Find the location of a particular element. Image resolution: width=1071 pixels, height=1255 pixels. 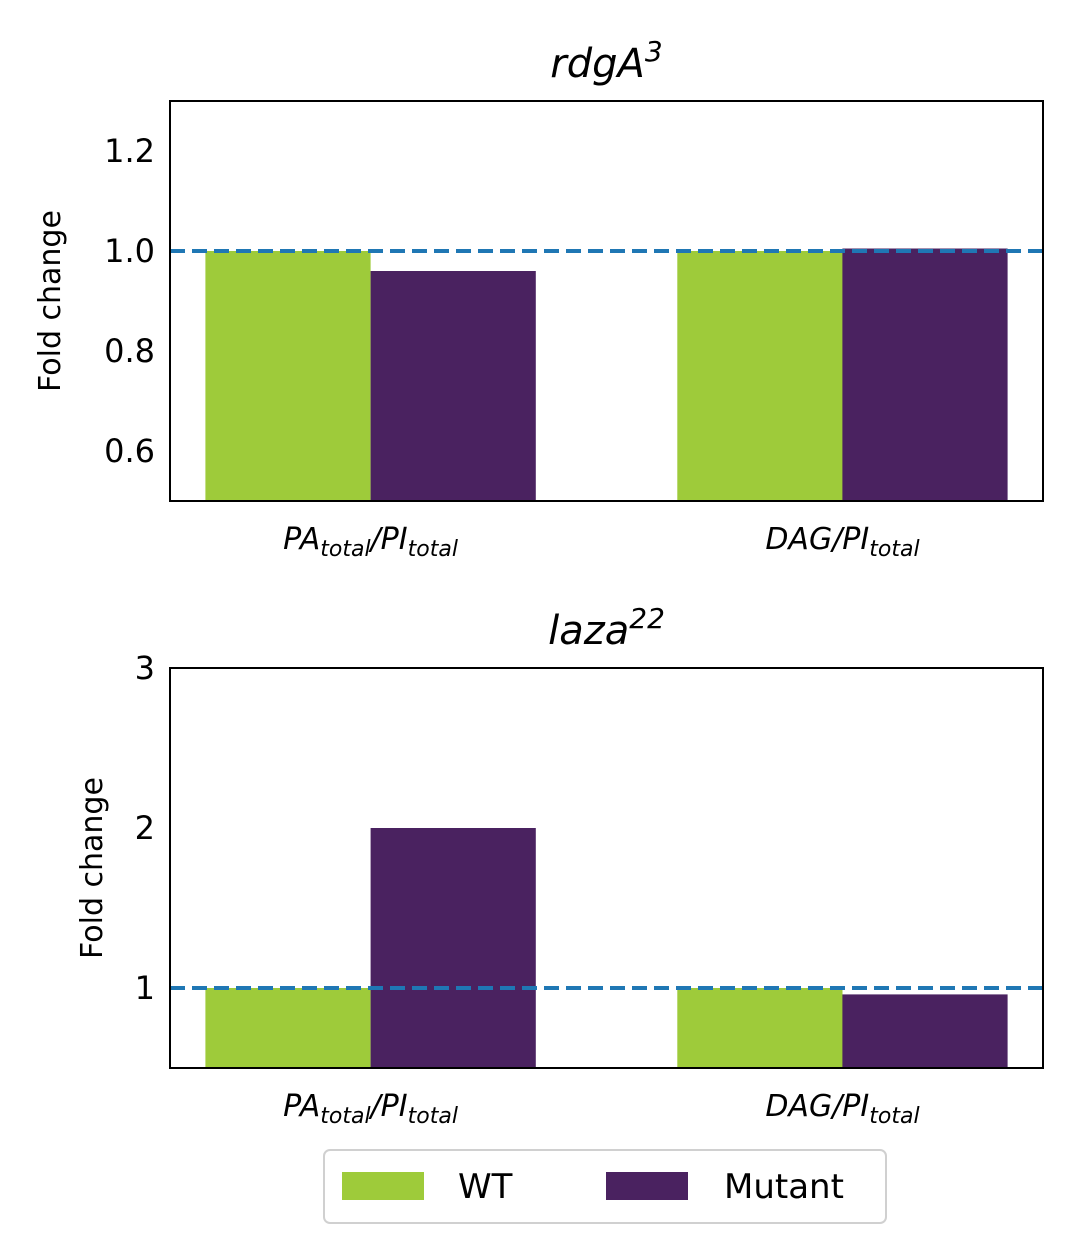

legend-swatch-mutant is located at coordinates (647, 1186).